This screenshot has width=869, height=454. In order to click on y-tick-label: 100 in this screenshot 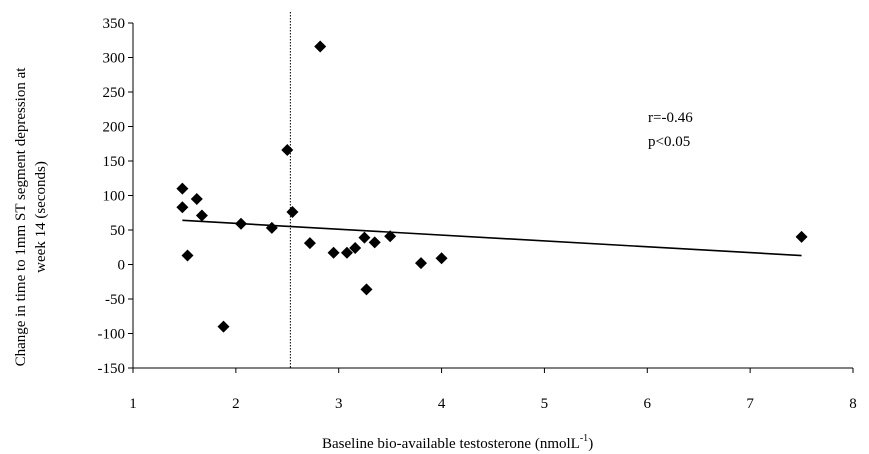, I will do `click(114, 197)`.